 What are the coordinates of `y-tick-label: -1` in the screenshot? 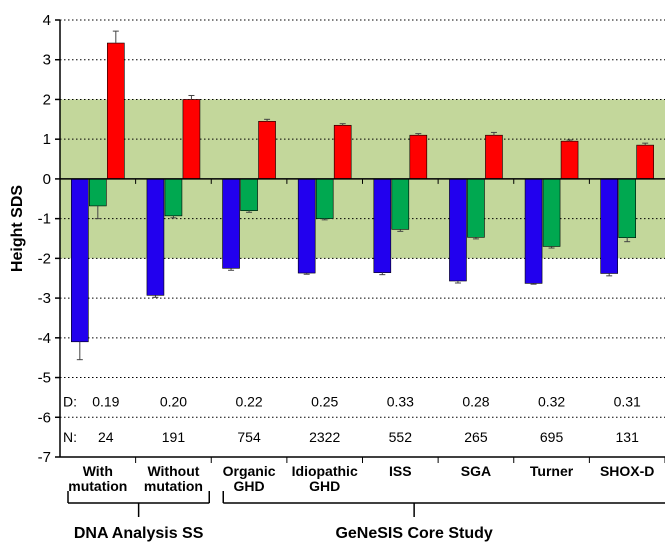 It's located at (44, 219).